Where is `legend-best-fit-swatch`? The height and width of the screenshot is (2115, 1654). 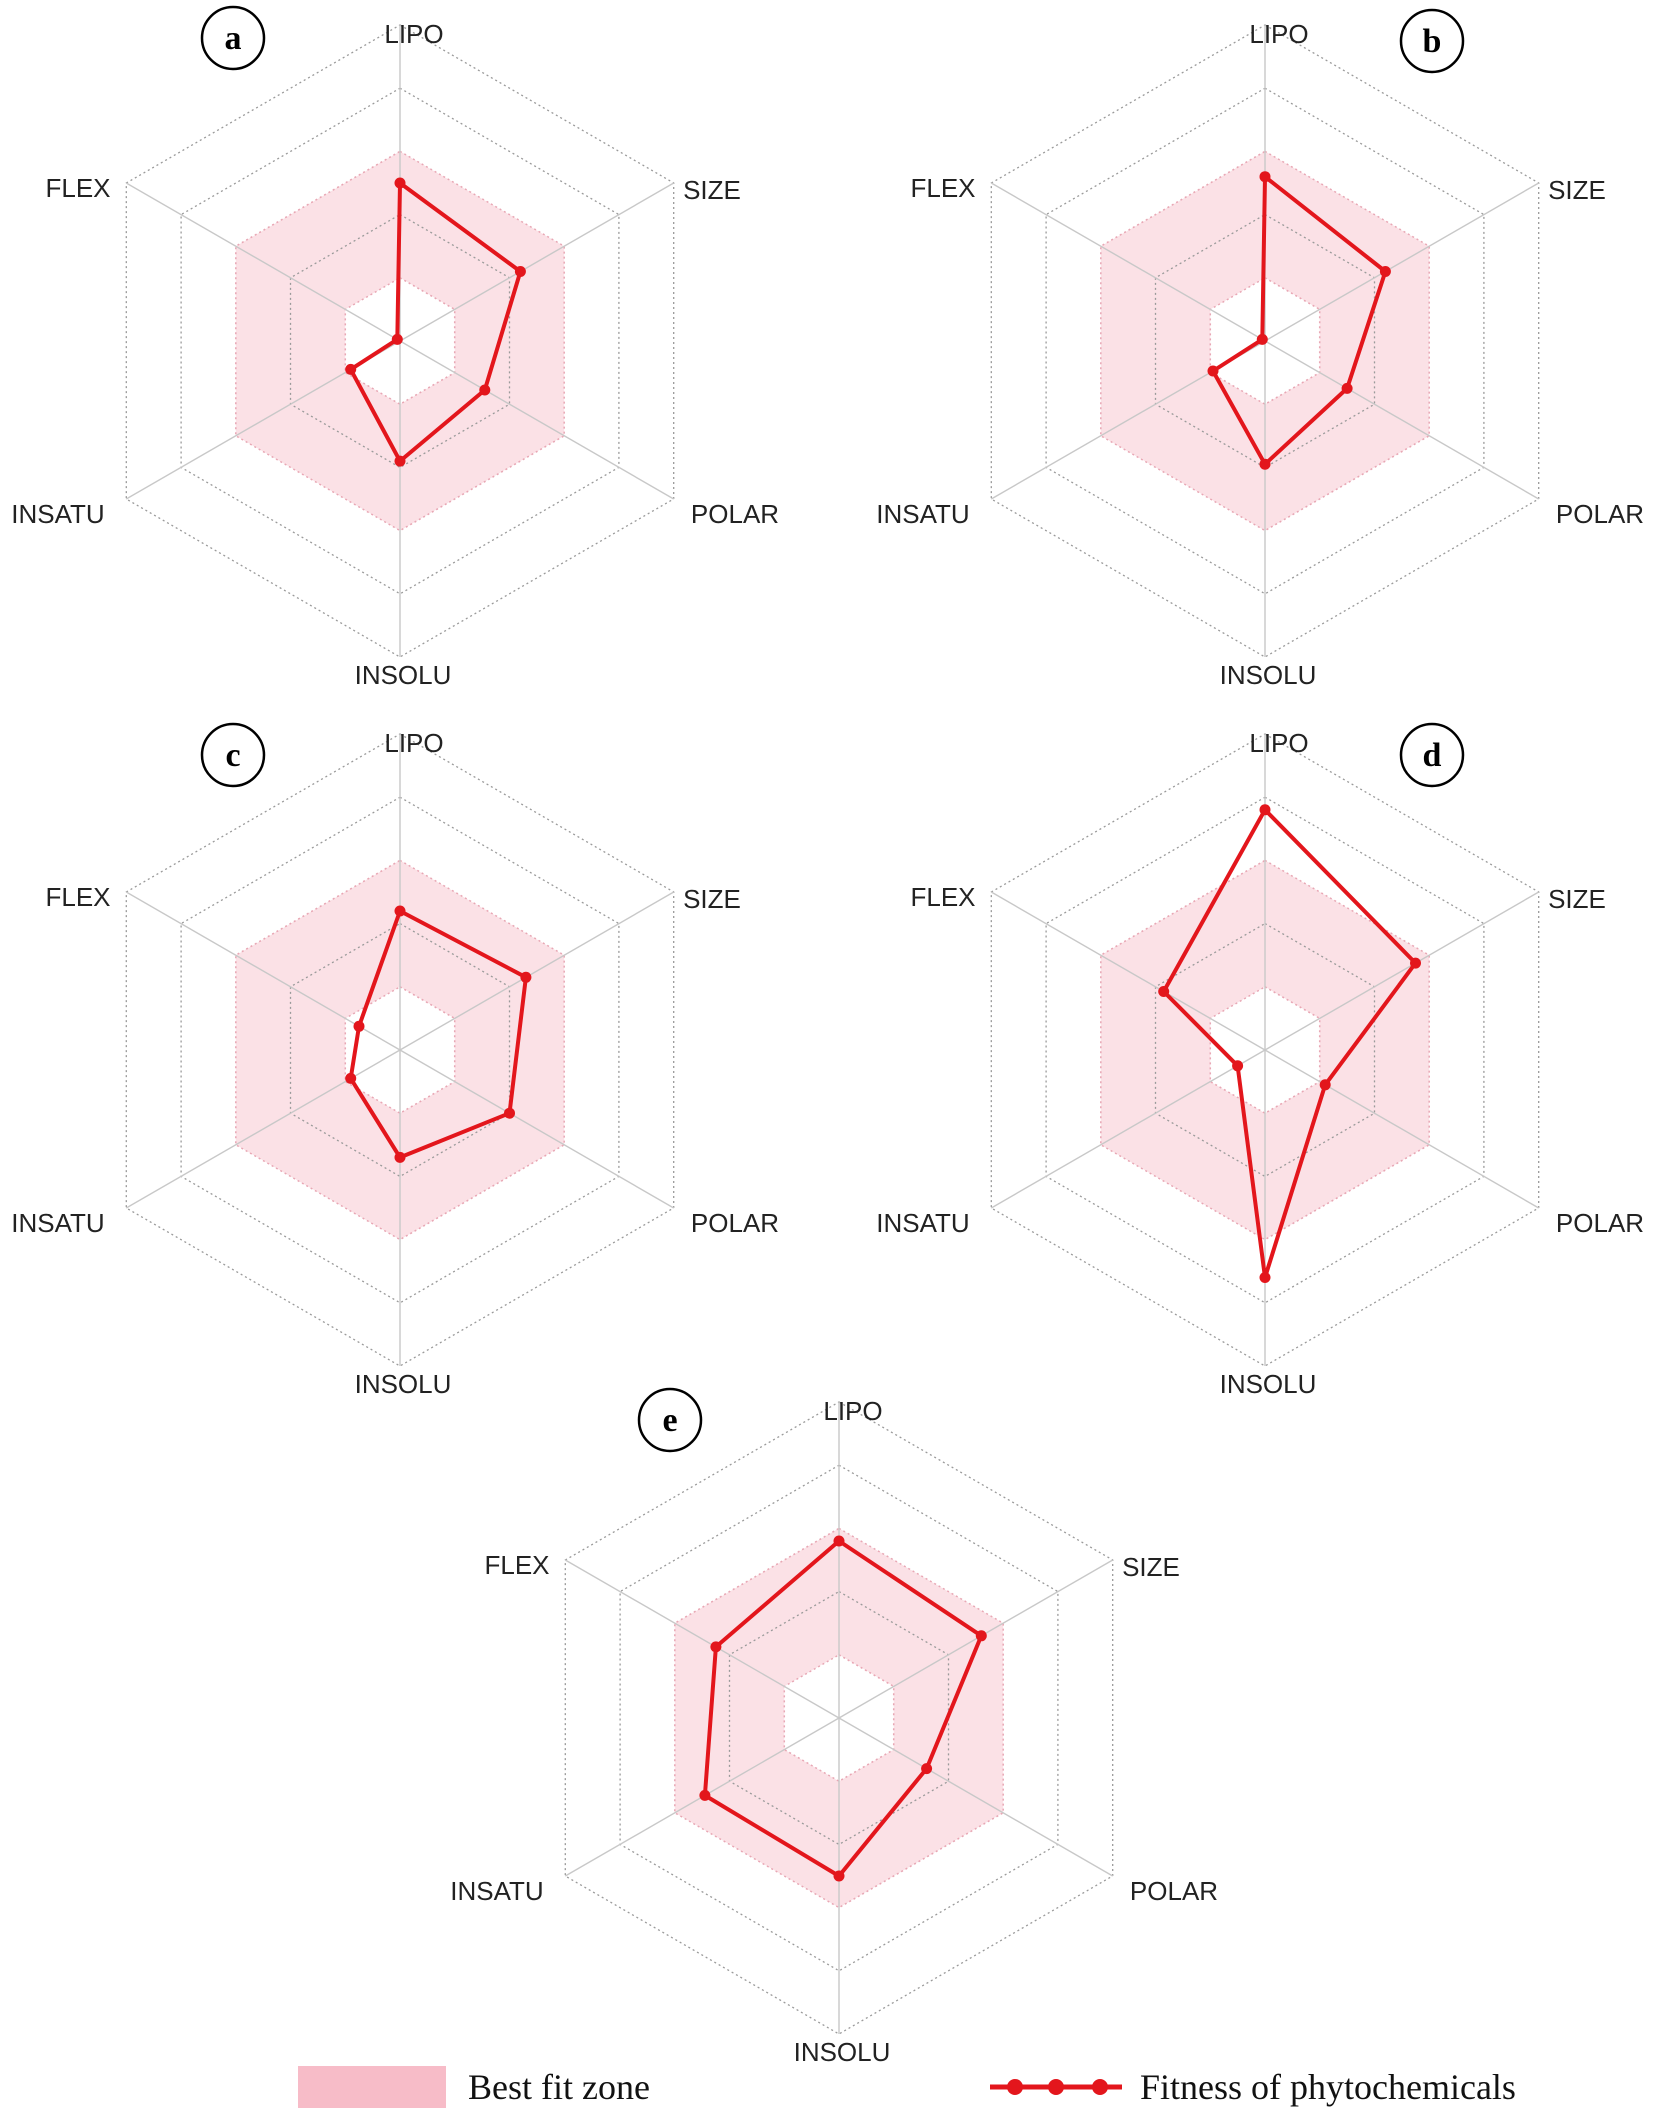
legend-best-fit-swatch is located at coordinates (372, 2087).